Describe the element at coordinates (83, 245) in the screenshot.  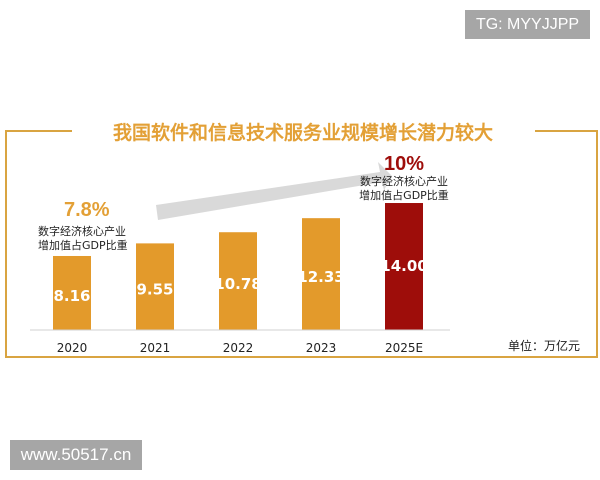
I see `annotation-2020-line2: 增加值占GDP比重` at that location.